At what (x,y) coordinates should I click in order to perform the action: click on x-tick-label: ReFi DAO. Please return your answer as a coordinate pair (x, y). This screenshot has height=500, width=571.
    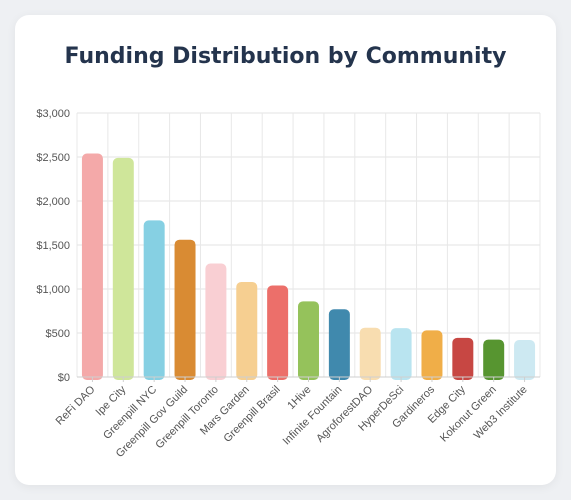
    Looking at the image, I should click on (76, 405).